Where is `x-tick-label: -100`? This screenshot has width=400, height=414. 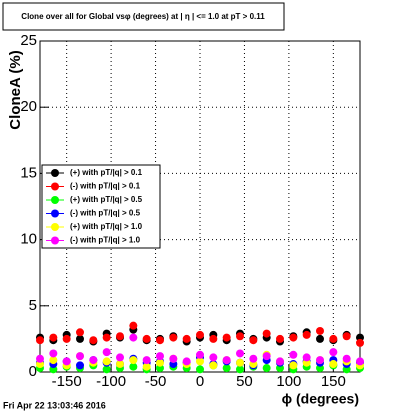
x-tick-label: -100 is located at coordinates (111, 381).